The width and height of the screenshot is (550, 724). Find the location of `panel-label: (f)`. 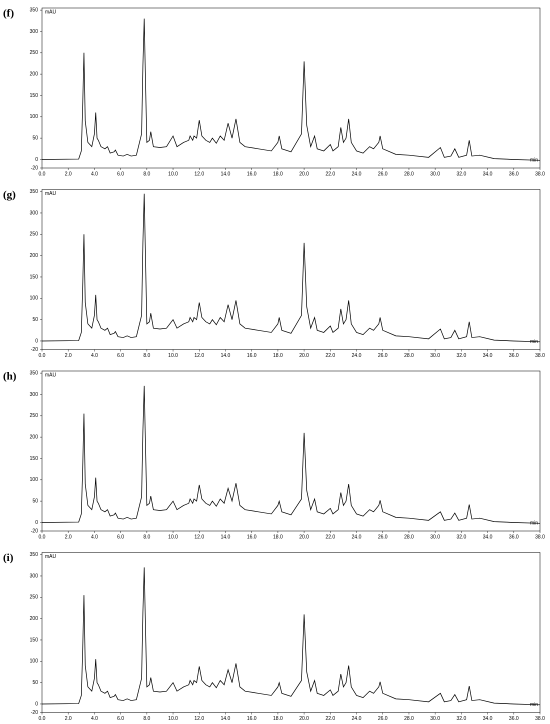

panel-label: (f) is located at coordinates (8, 14).